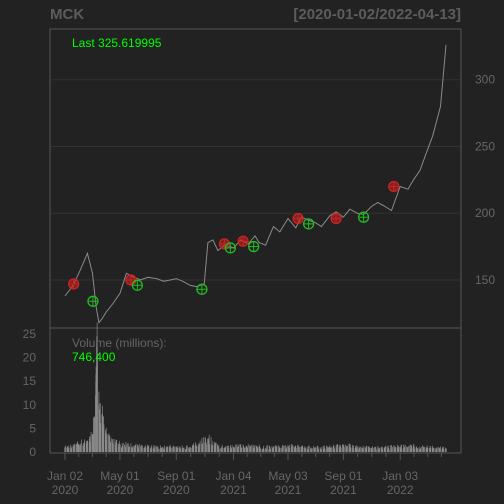  What do you see at coordinates (32, 428) in the screenshot?
I see `volume-tick-label: 5` at bounding box center [32, 428].